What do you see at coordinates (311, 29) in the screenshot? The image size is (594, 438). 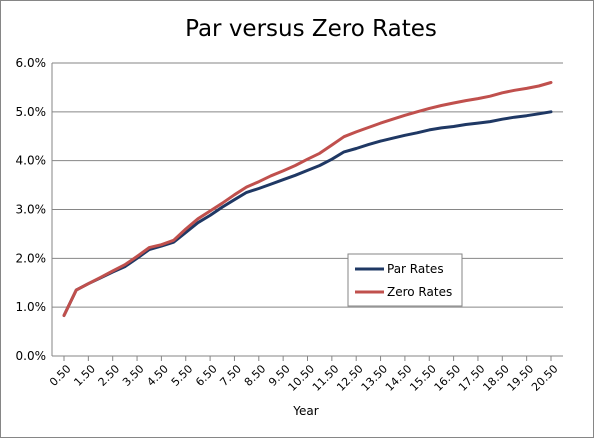 I see `chart-title: Par versus Zero Rates` at bounding box center [311, 29].